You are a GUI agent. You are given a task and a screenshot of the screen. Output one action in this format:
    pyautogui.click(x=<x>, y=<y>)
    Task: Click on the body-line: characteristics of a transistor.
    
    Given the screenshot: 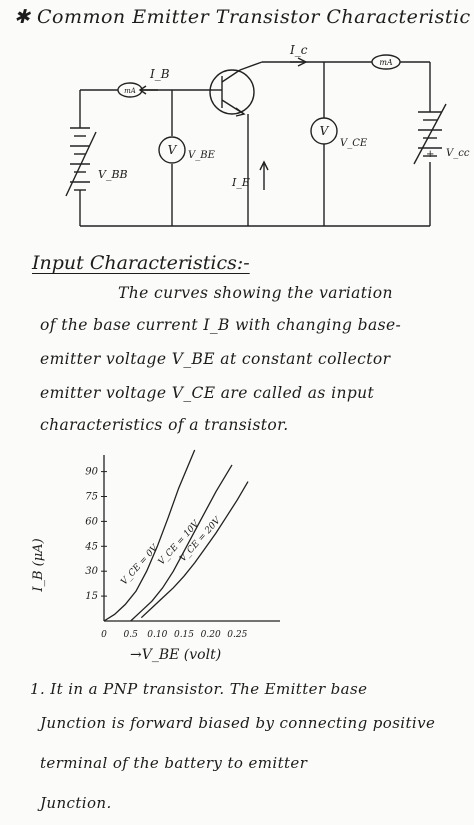 What is the action you would take?
    pyautogui.click(x=164, y=425)
    